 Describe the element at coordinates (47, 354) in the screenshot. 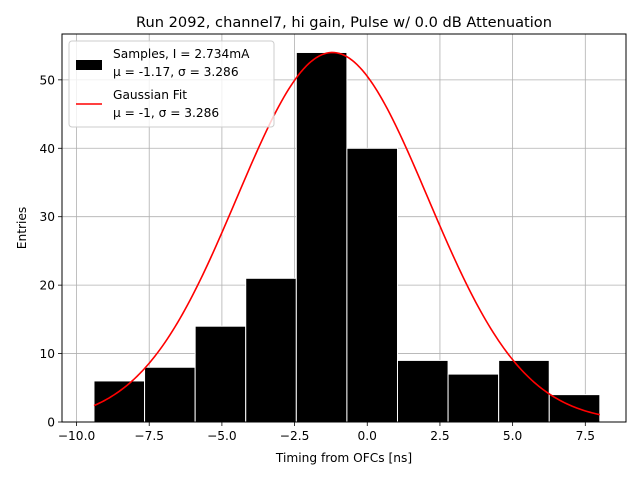

I see `y-tick-label-1: 10` at that location.